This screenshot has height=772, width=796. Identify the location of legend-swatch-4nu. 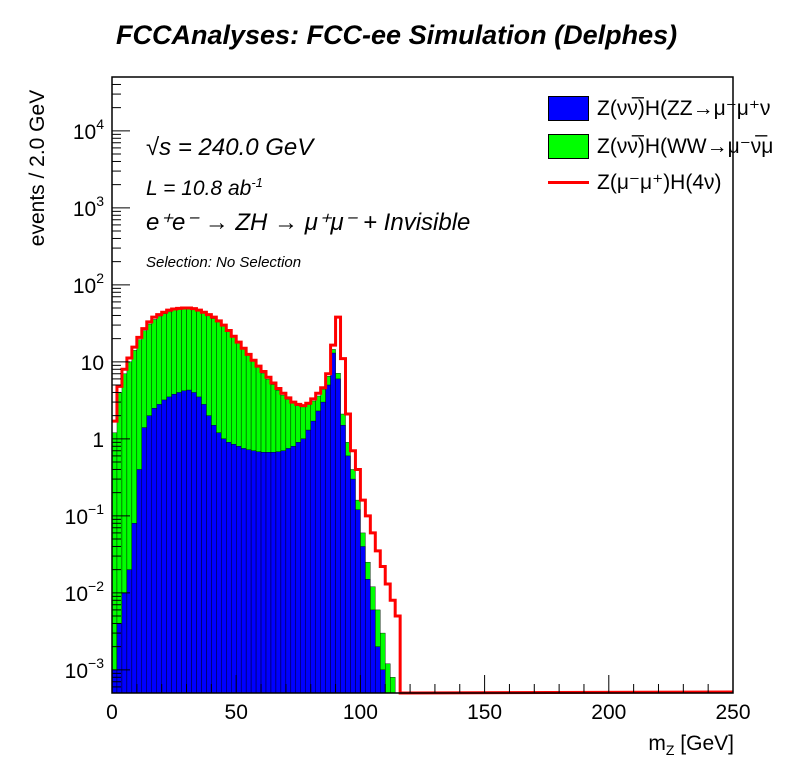
(568, 182).